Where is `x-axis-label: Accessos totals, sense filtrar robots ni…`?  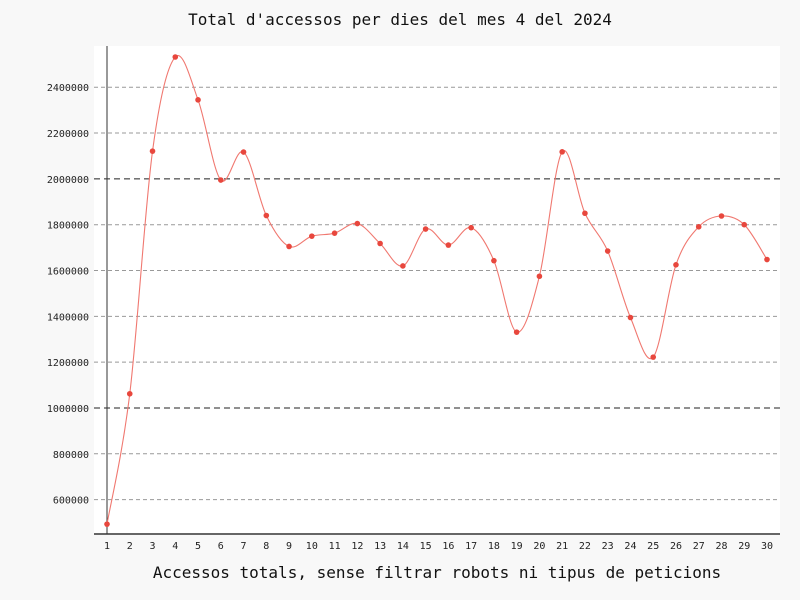
x-axis-label: Accessos totals, sense filtrar robots ni… is located at coordinates (437, 572).